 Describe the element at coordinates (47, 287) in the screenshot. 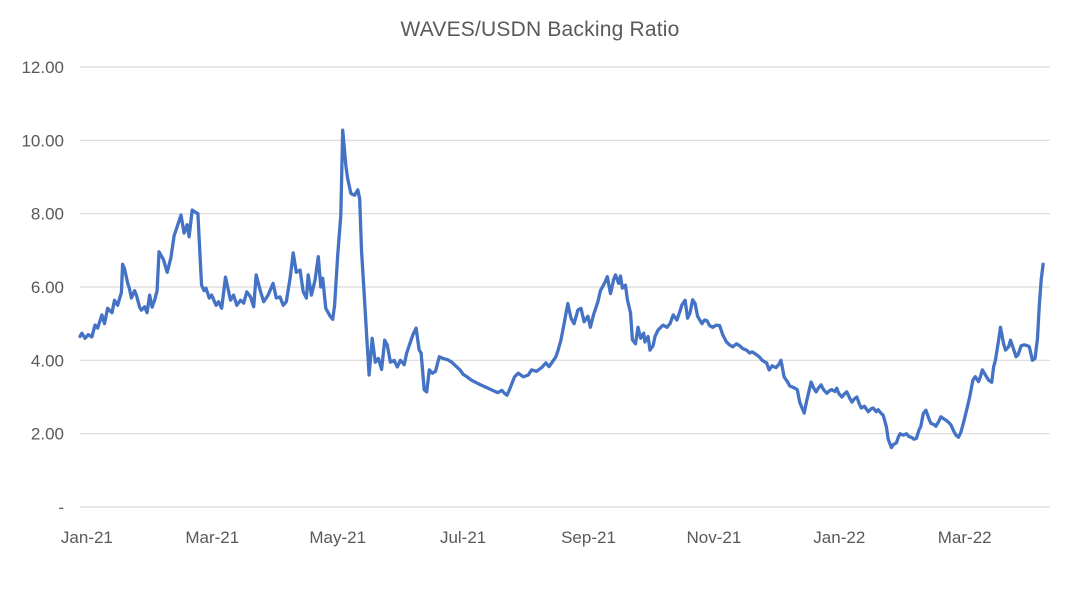

I see `y-axis-tick-label: 6.00` at that location.